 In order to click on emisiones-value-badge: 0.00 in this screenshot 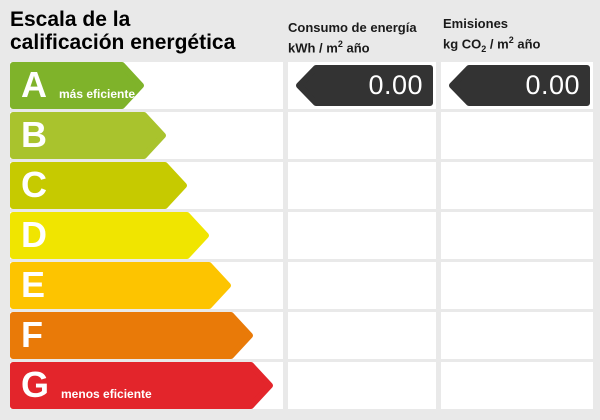, I will do `click(519, 85)`.